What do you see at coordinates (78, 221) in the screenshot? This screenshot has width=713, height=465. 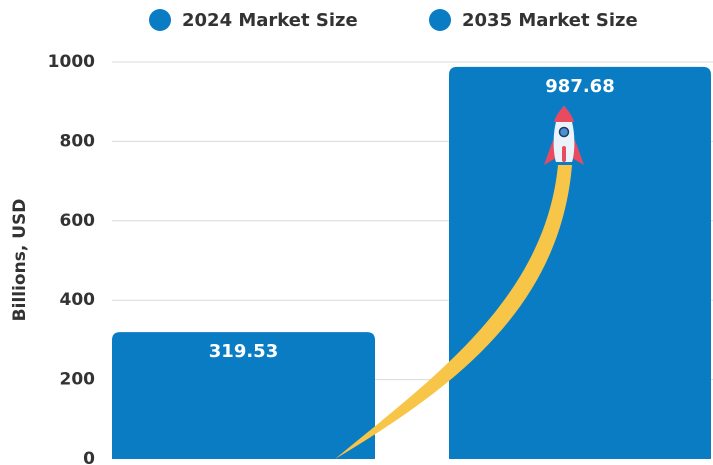 I see `y-tick-label: 600` at bounding box center [78, 221].